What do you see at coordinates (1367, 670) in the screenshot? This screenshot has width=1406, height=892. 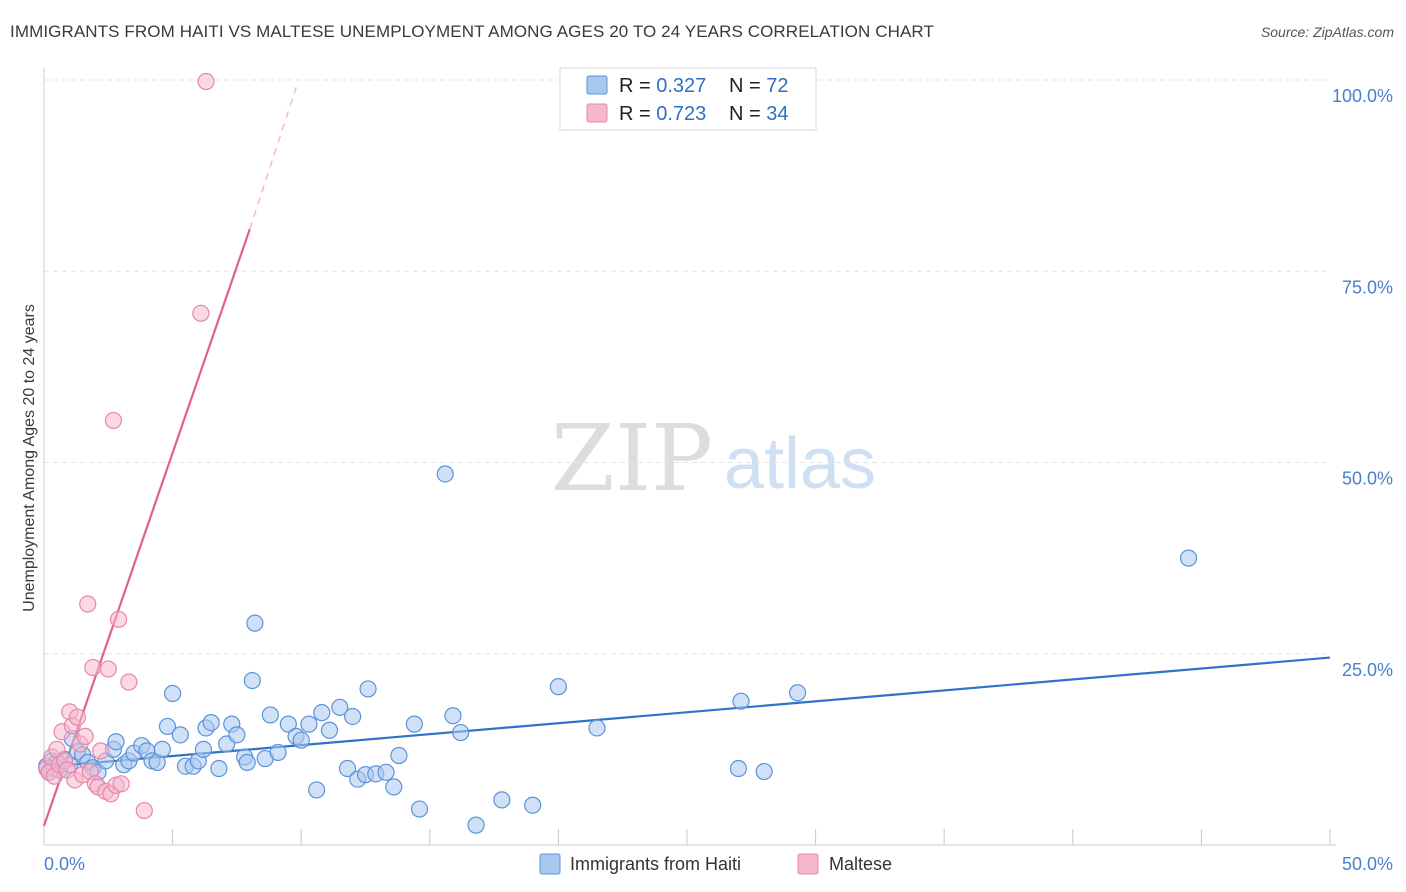 I see `y-tick-label: 25.0%` at bounding box center [1367, 670].